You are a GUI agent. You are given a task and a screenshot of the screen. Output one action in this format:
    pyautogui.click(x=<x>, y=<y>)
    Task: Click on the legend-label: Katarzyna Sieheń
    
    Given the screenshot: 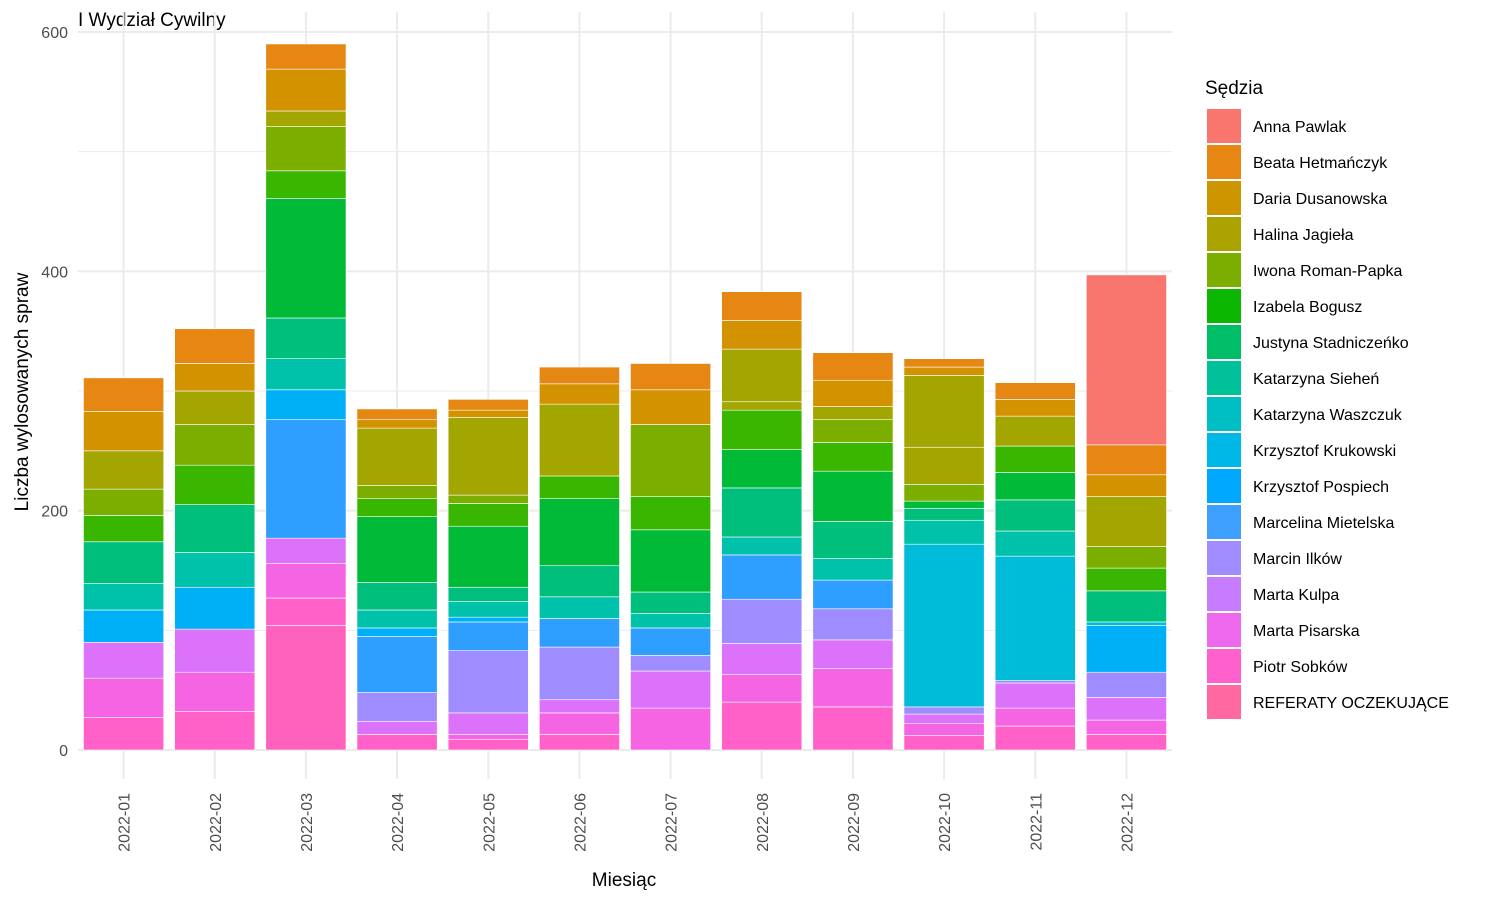 What is the action you would take?
    pyautogui.click(x=1316, y=379)
    